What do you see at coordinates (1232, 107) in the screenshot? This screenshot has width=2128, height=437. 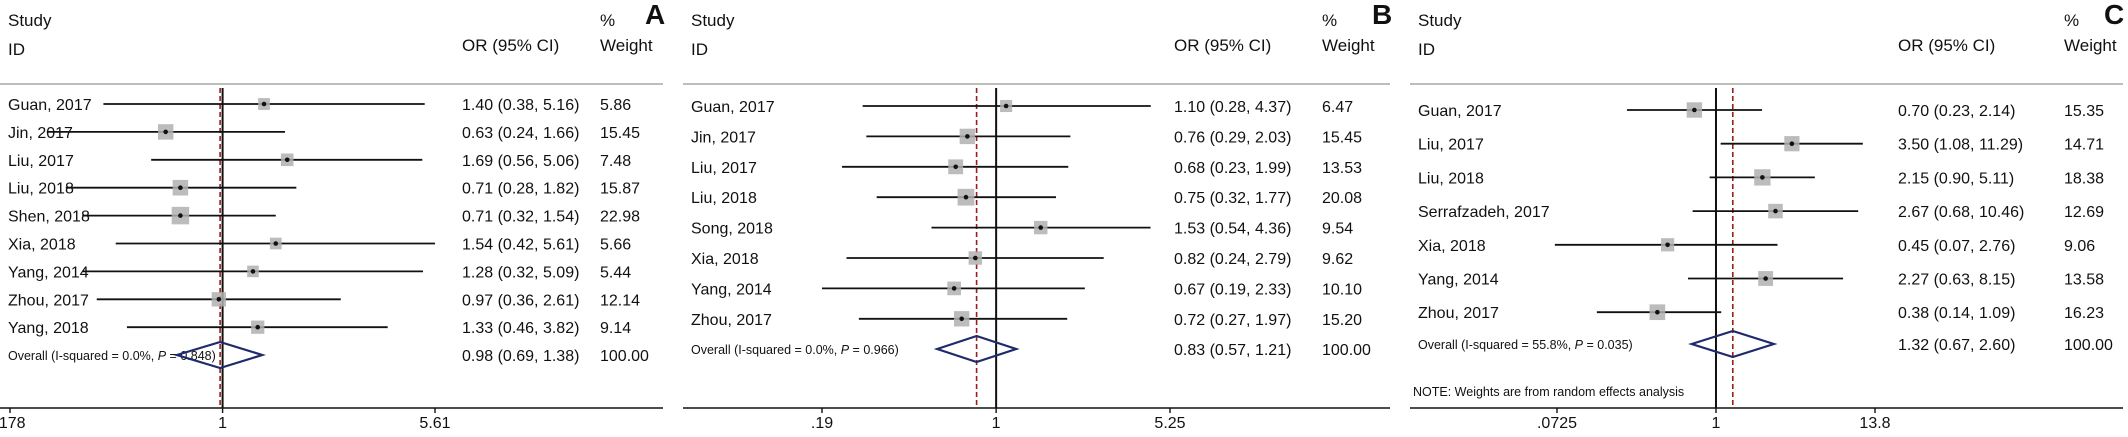 I see `or-ci-value: 1.10 (0.28, 4.37)` at bounding box center [1232, 107].